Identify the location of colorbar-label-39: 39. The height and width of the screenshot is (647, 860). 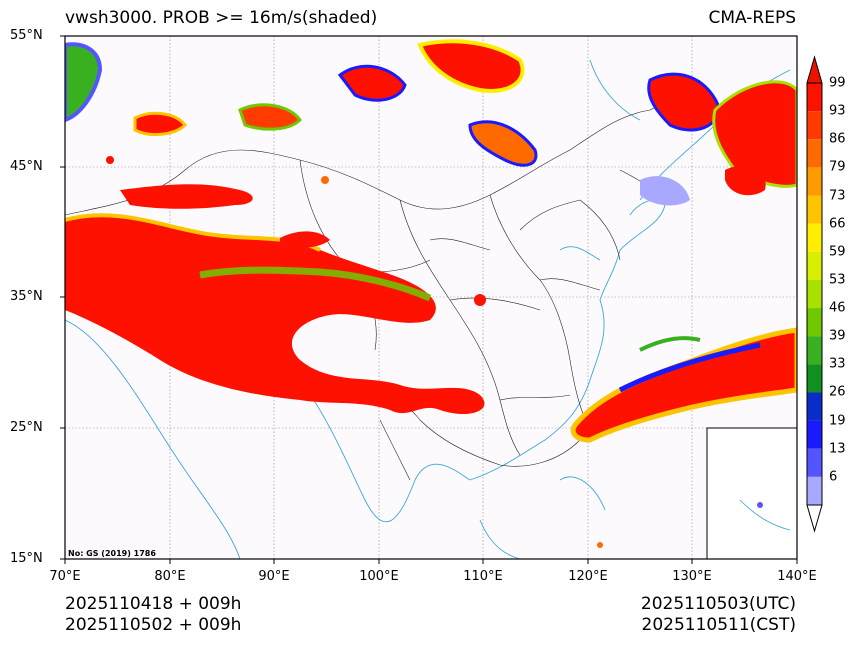
(837, 336).